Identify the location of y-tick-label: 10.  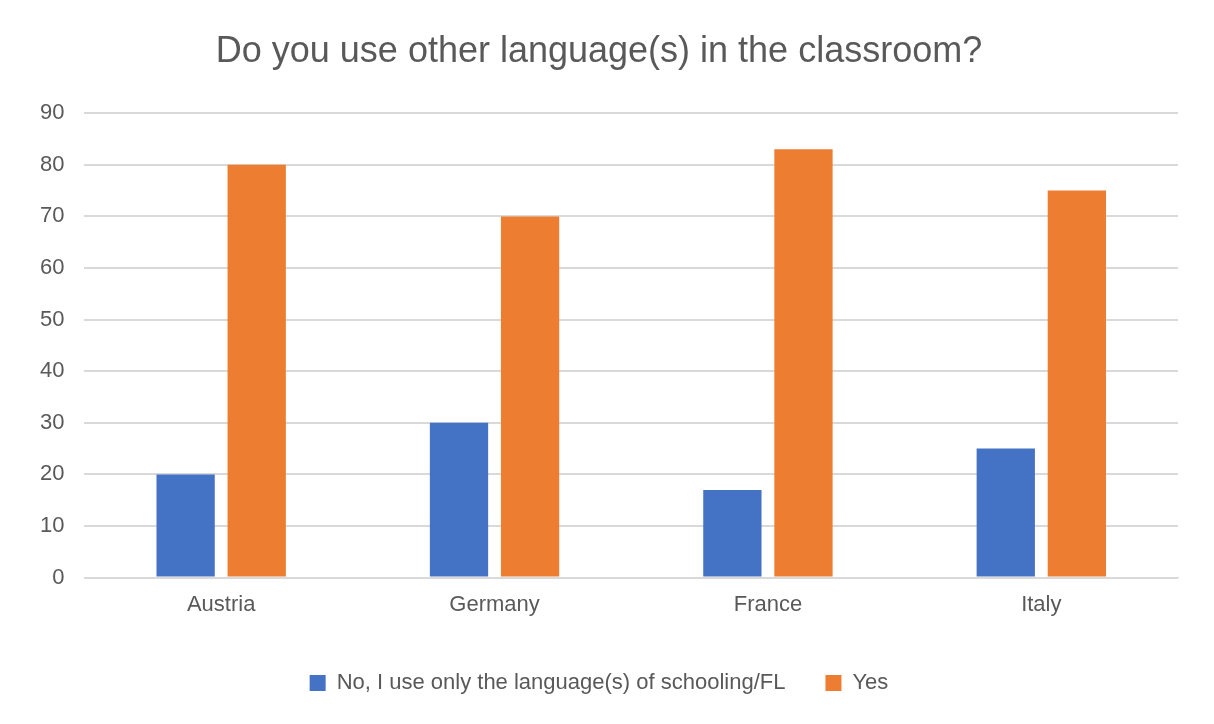
(52, 525).